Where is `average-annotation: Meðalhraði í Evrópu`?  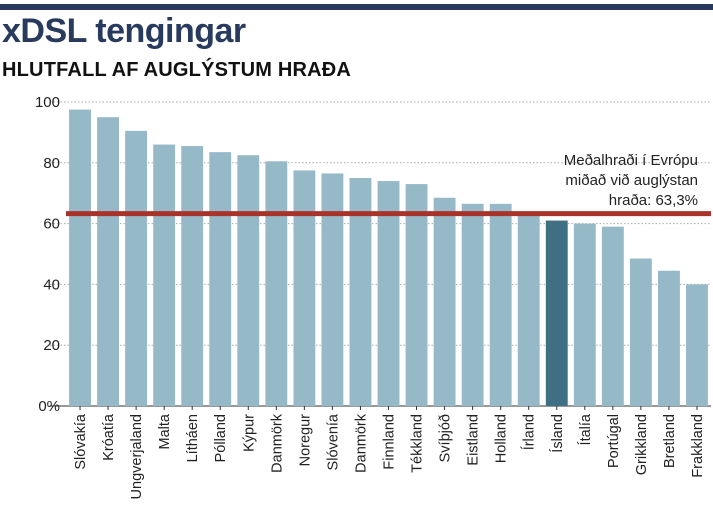 average-annotation: Meðalhraði í Evrópu is located at coordinates (631, 160).